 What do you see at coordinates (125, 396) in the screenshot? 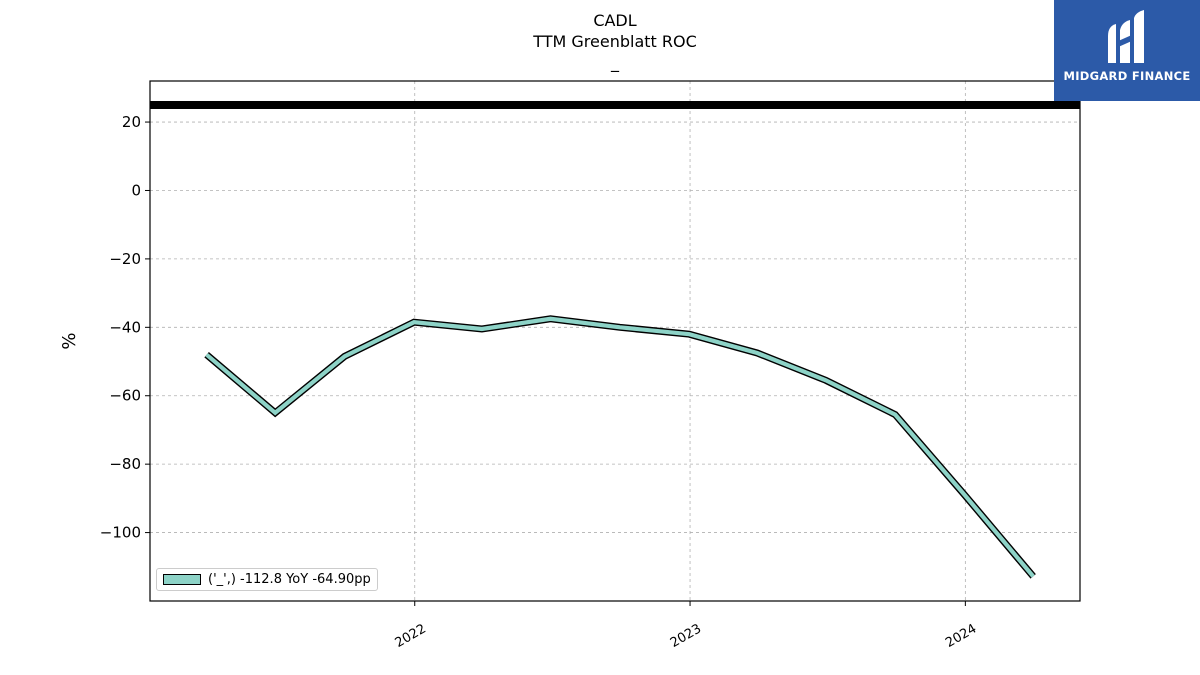
I see `y-tick-label: −60` at bounding box center [125, 396].